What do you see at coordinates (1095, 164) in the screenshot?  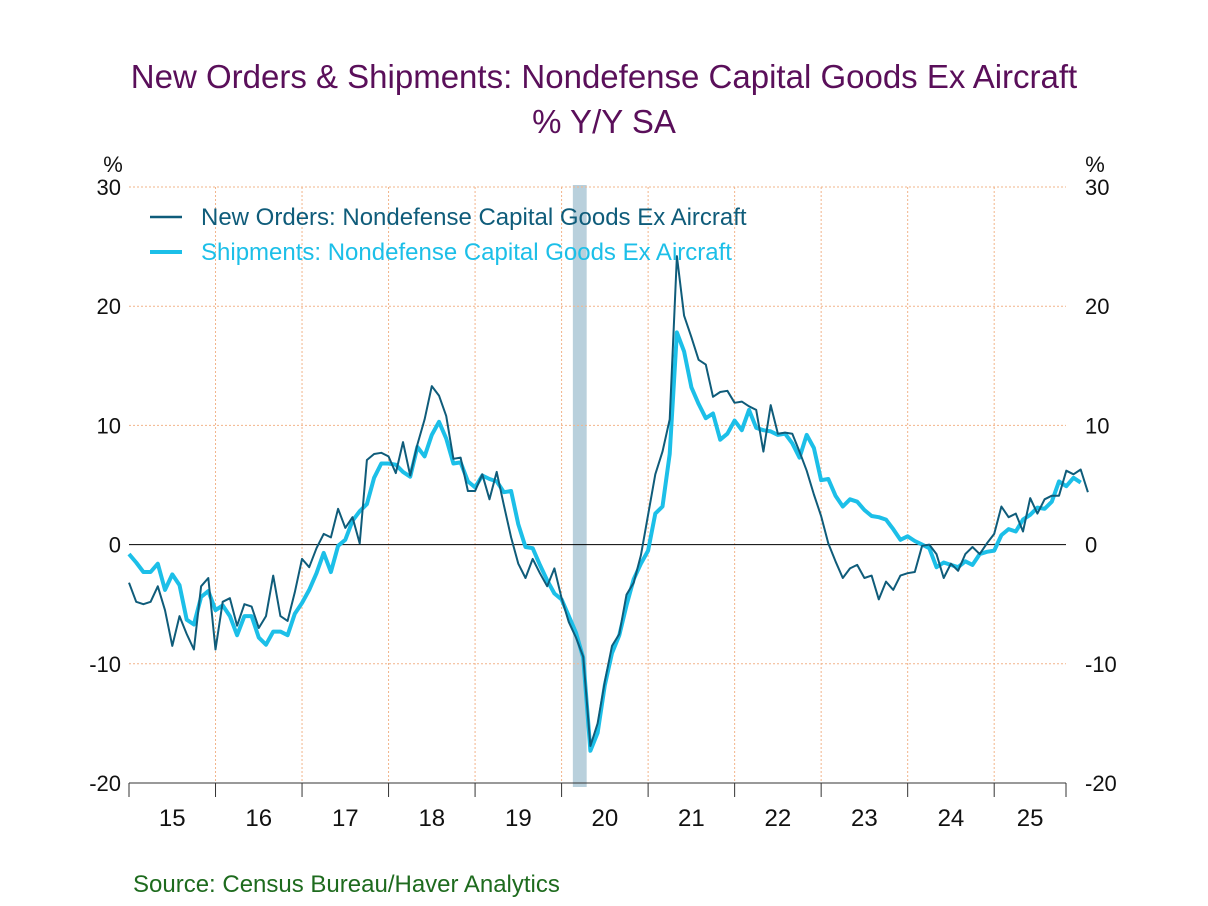 I see `y-unit-right: %` at bounding box center [1095, 164].